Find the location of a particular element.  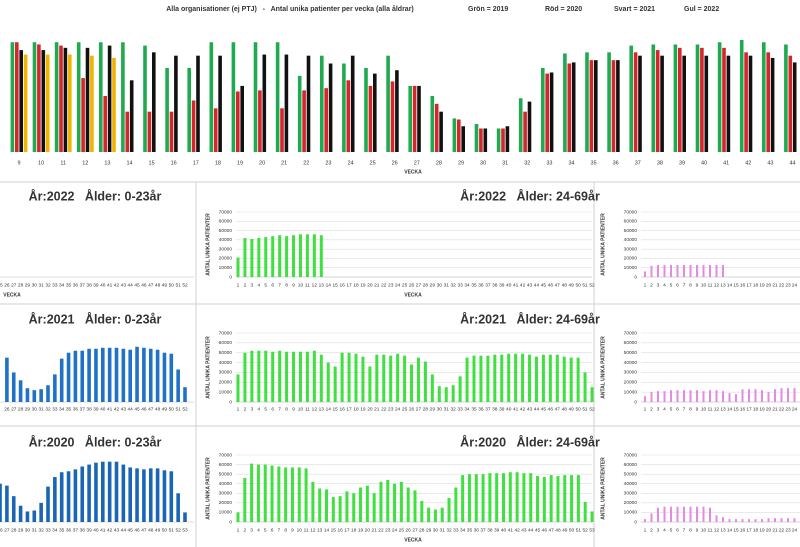

x-tick-label: 21 is located at coordinates (374, 530).